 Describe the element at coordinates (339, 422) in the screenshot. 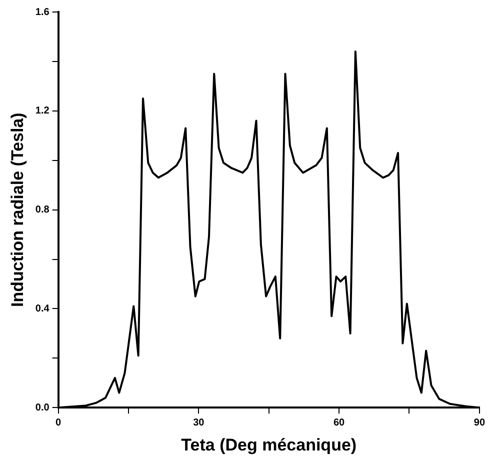

I see `x-tick-label: 60` at that location.